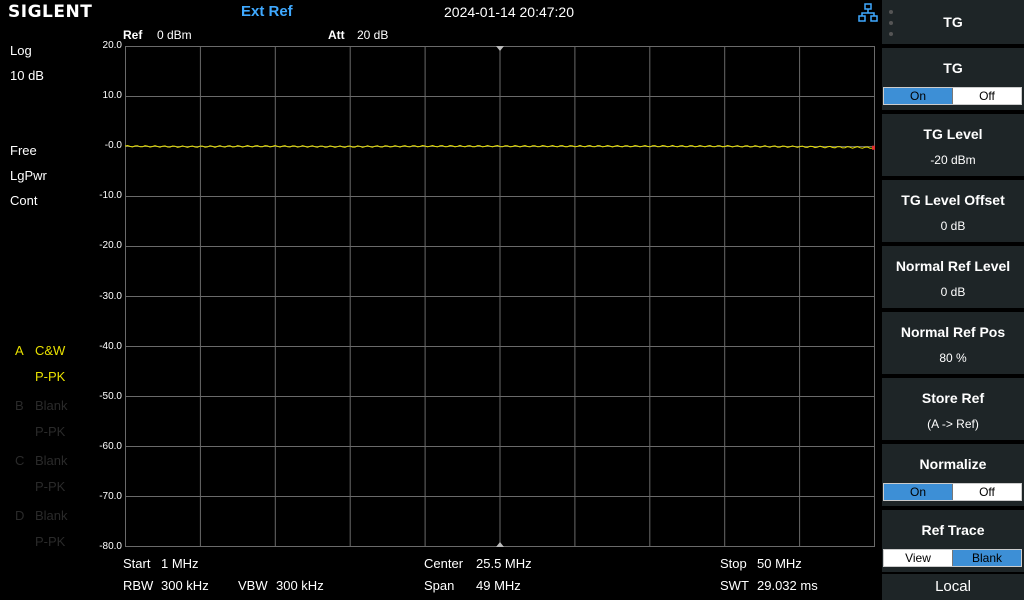  What do you see at coordinates (20, 460) in the screenshot?
I see `trace-c-letter: C` at bounding box center [20, 460].